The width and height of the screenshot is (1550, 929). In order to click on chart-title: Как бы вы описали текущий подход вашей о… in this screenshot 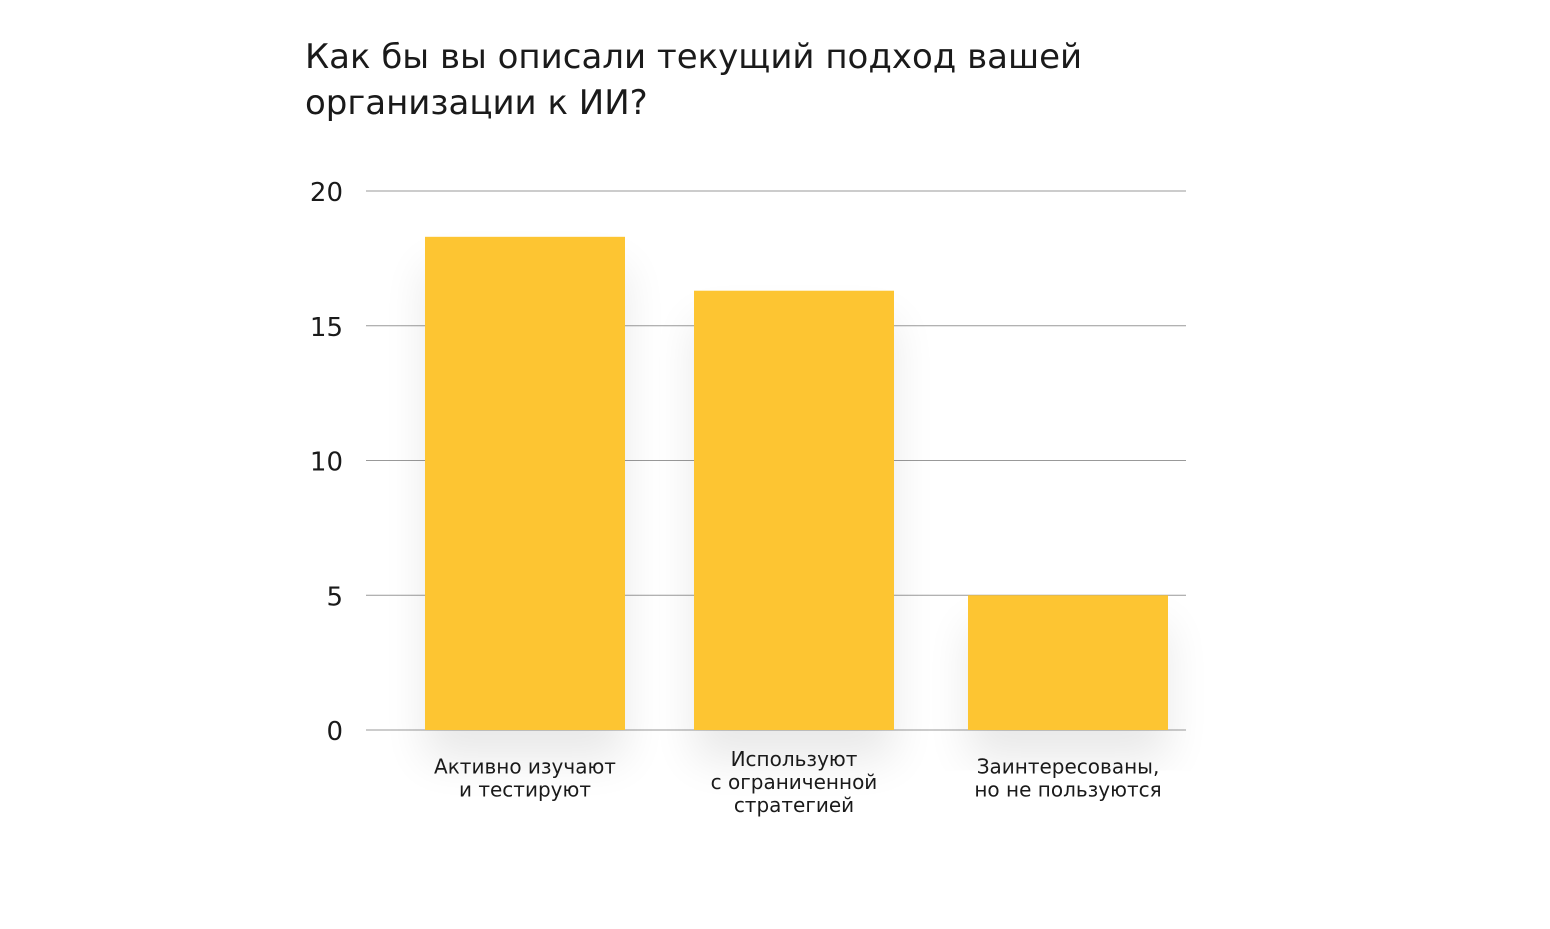, I will do `click(694, 80)`.